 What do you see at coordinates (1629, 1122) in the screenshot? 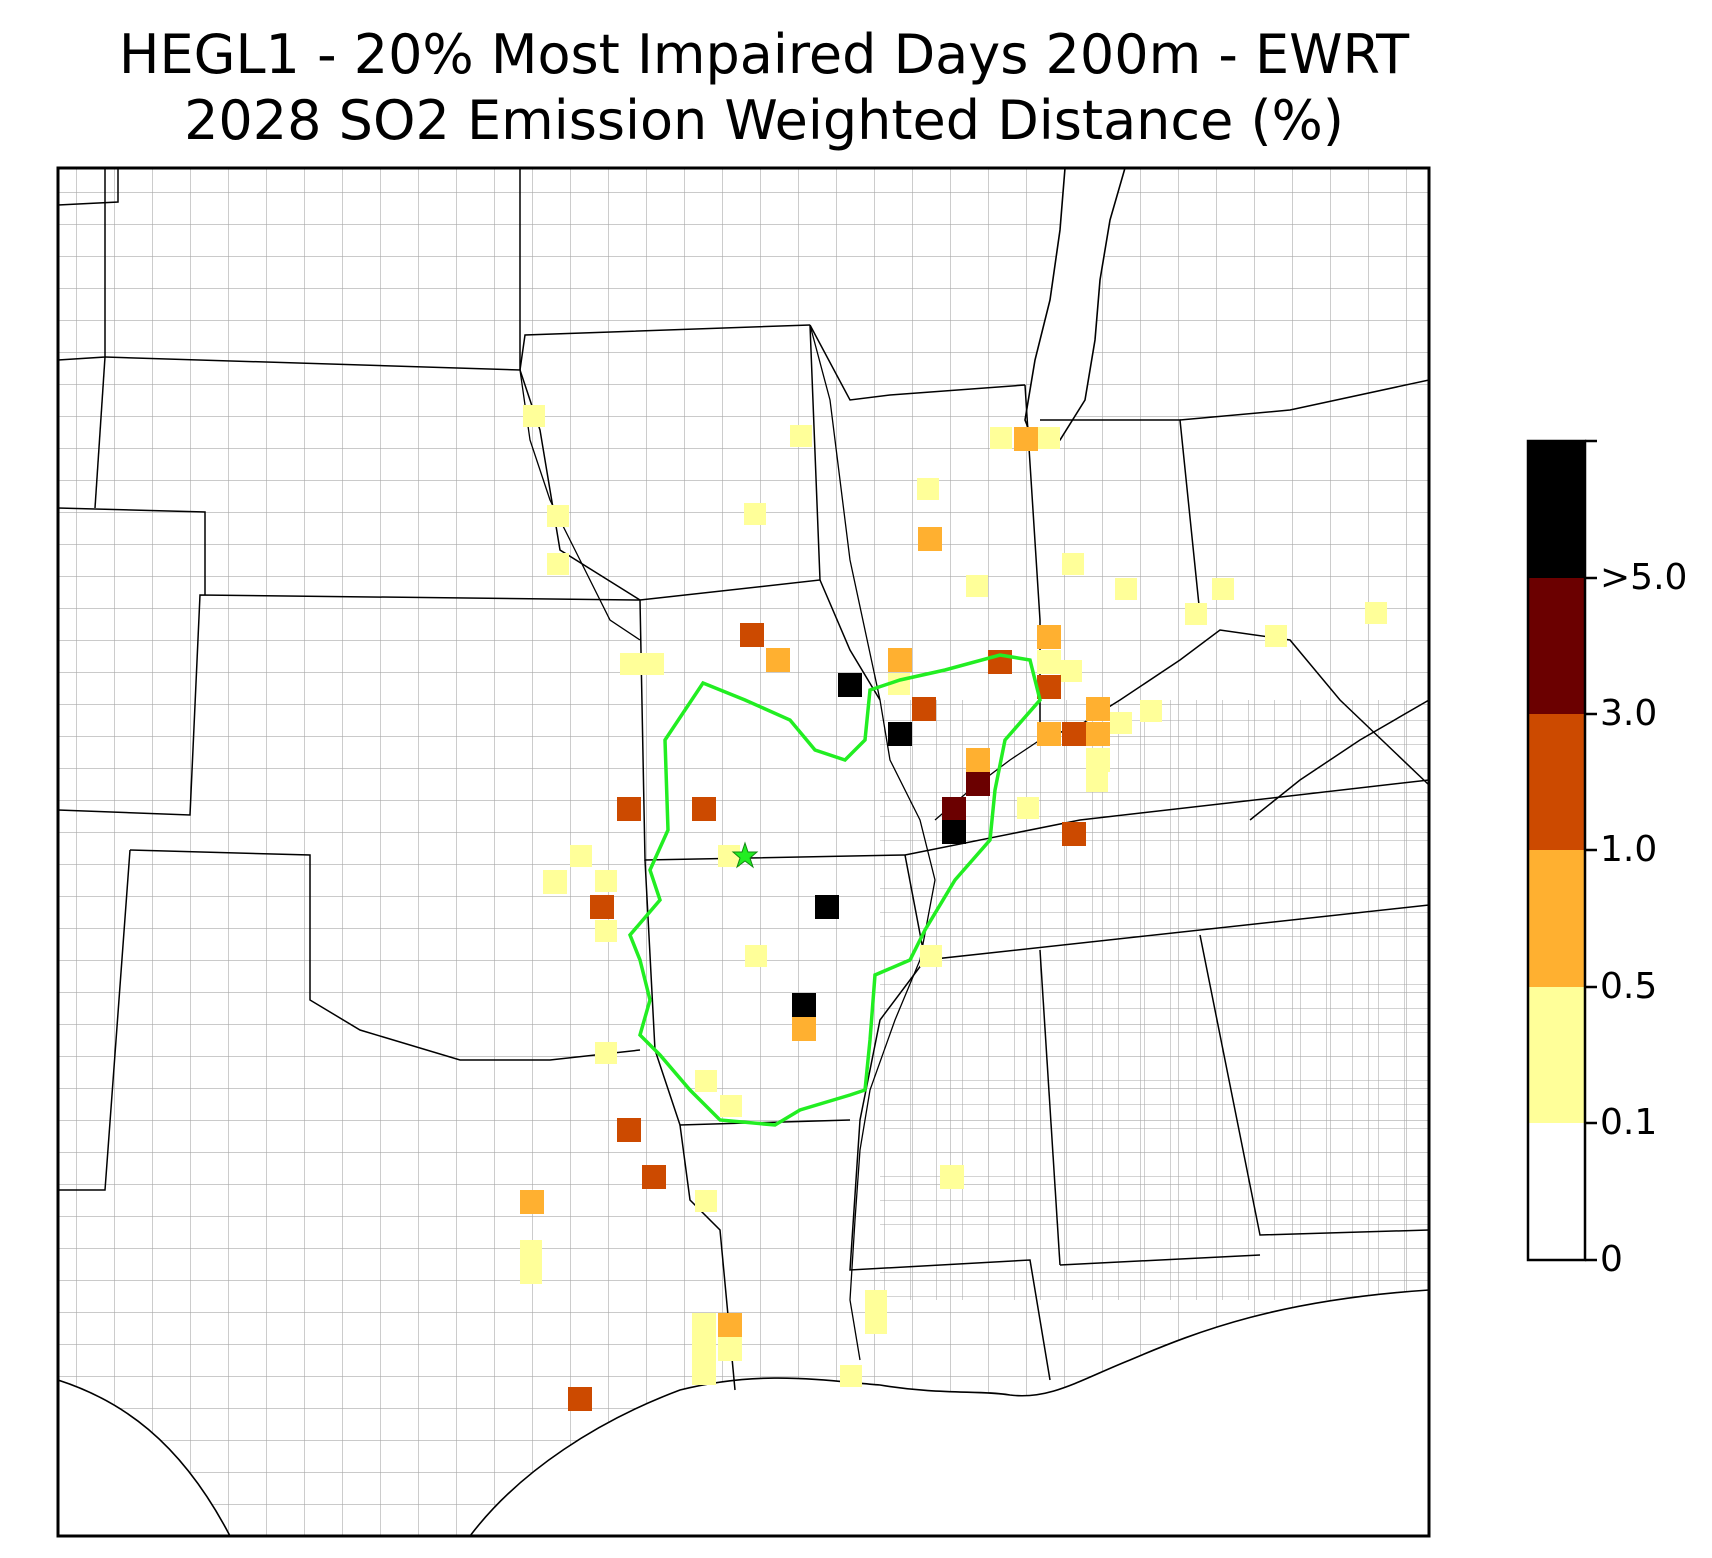
I see `colorbar-label-1: 0.1` at bounding box center [1629, 1122].